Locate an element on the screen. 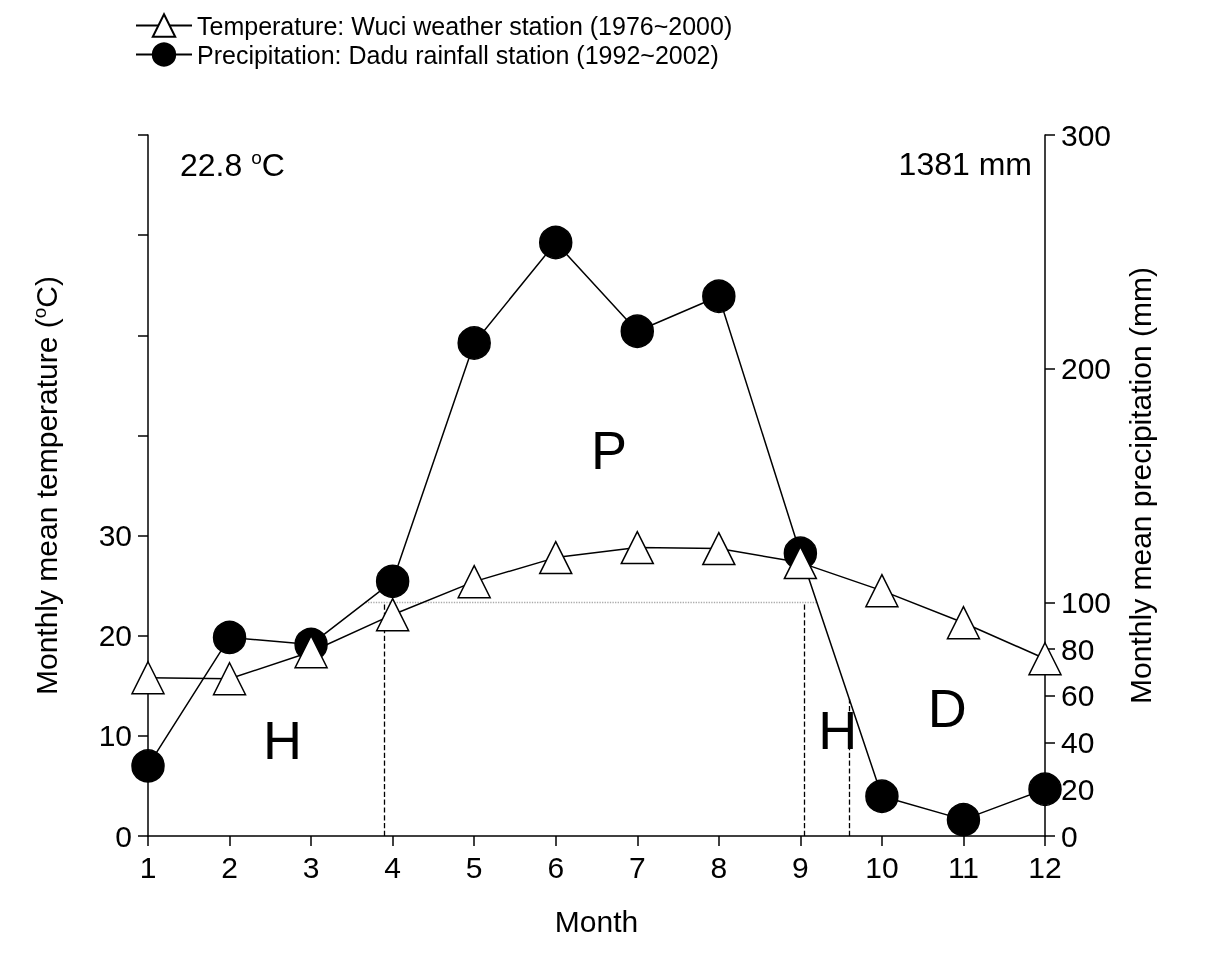 The image size is (1216, 969). y2-axis-title: Monthly mean precipitation (mm) is located at coordinates (1140, 485).